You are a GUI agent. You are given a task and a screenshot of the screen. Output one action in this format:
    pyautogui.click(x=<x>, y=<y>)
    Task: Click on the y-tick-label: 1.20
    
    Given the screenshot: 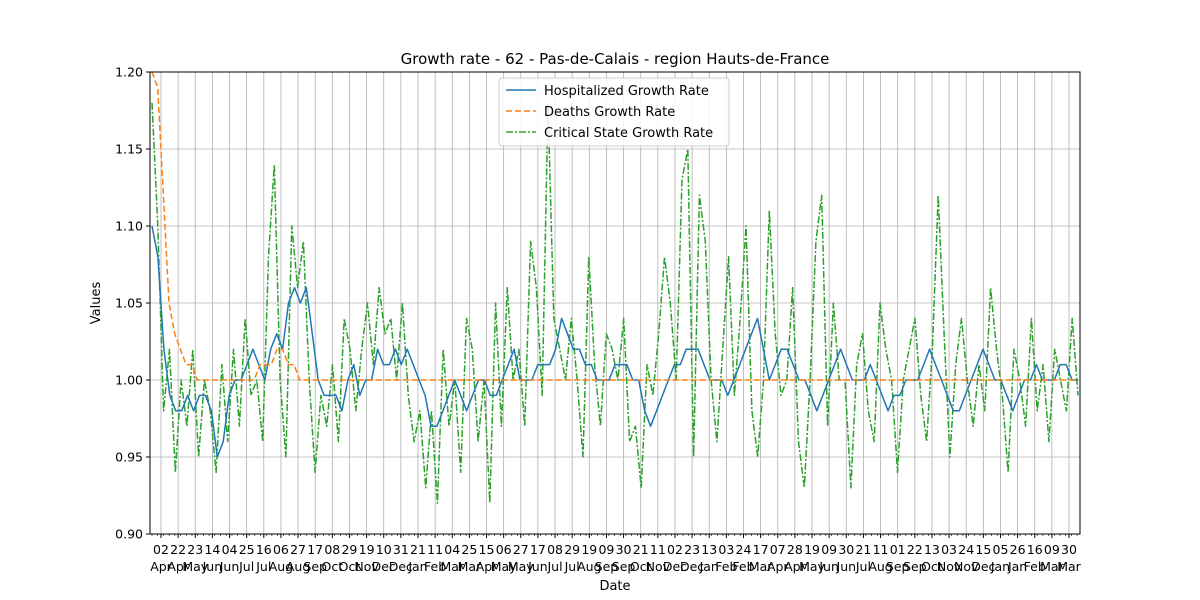 What is the action you would take?
    pyautogui.click(x=129, y=72)
    